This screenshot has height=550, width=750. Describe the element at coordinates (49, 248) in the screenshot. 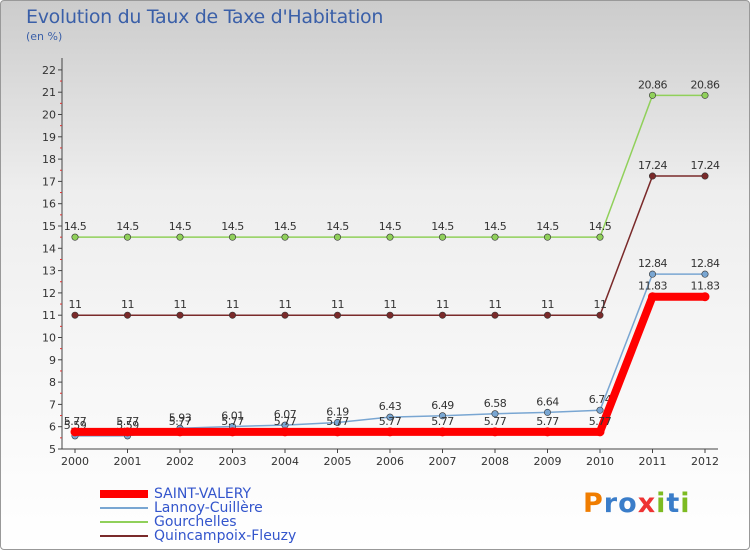

I see `y-tick-label: 14` at that location.